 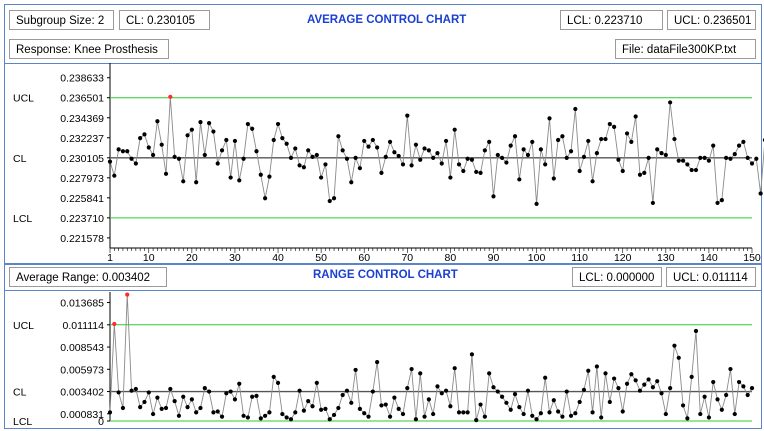 I want to click on range-y-tick-label: 0, so click(x=101, y=422).